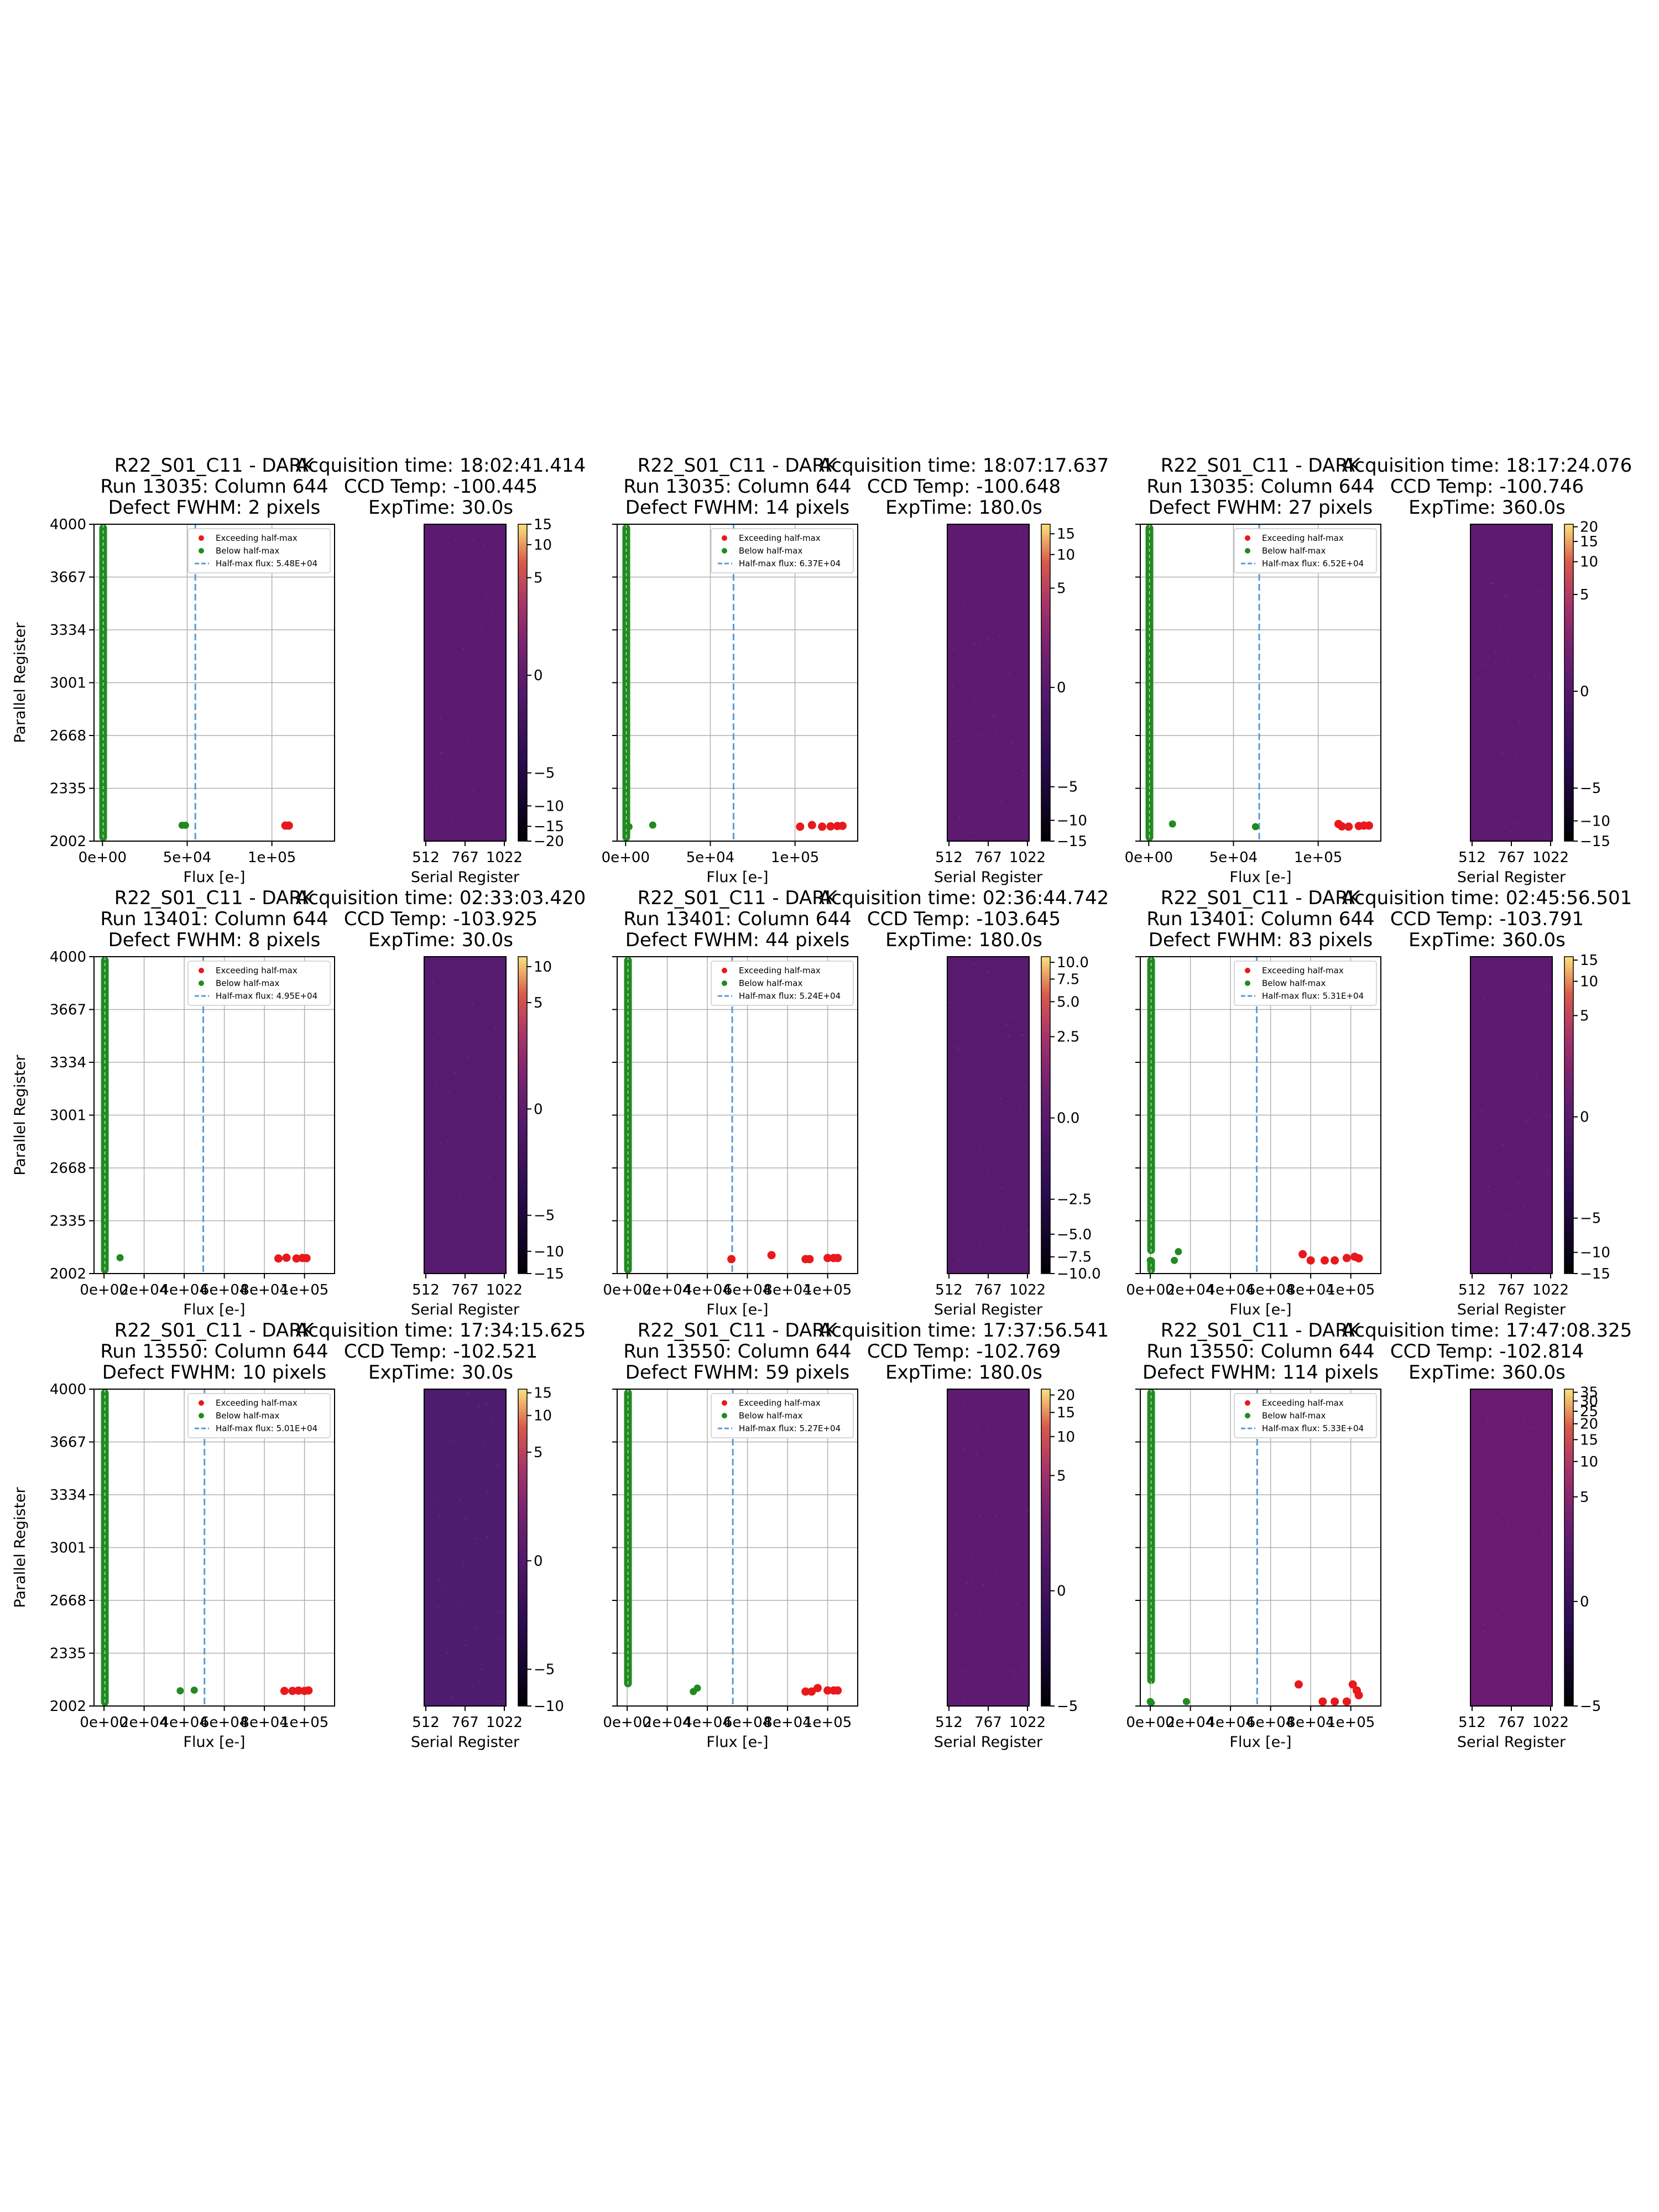 Image resolution: width=1659 pixels, height=2212 pixels. What do you see at coordinates (224, 1723) in the screenshot?
I see `x-tick-label: 6e+04` at bounding box center [224, 1723].